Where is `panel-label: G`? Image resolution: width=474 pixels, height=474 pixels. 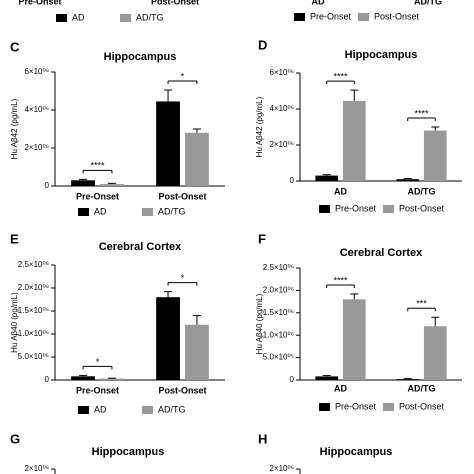
panel-label: G is located at coordinates (15, 438).